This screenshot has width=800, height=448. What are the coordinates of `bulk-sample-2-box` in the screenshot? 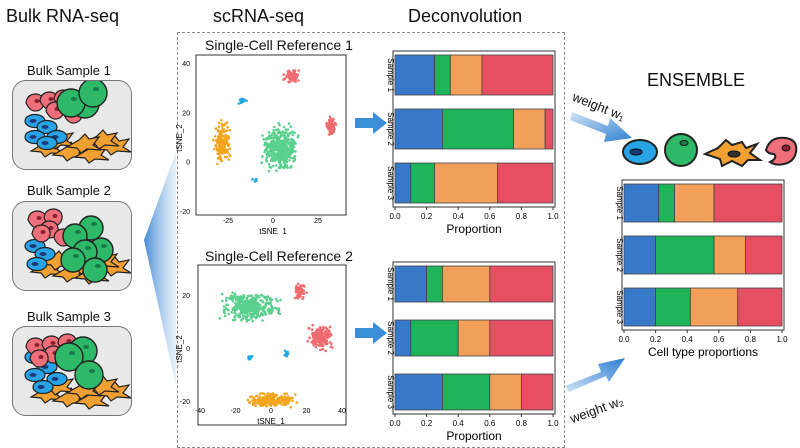 It's located at (72, 246).